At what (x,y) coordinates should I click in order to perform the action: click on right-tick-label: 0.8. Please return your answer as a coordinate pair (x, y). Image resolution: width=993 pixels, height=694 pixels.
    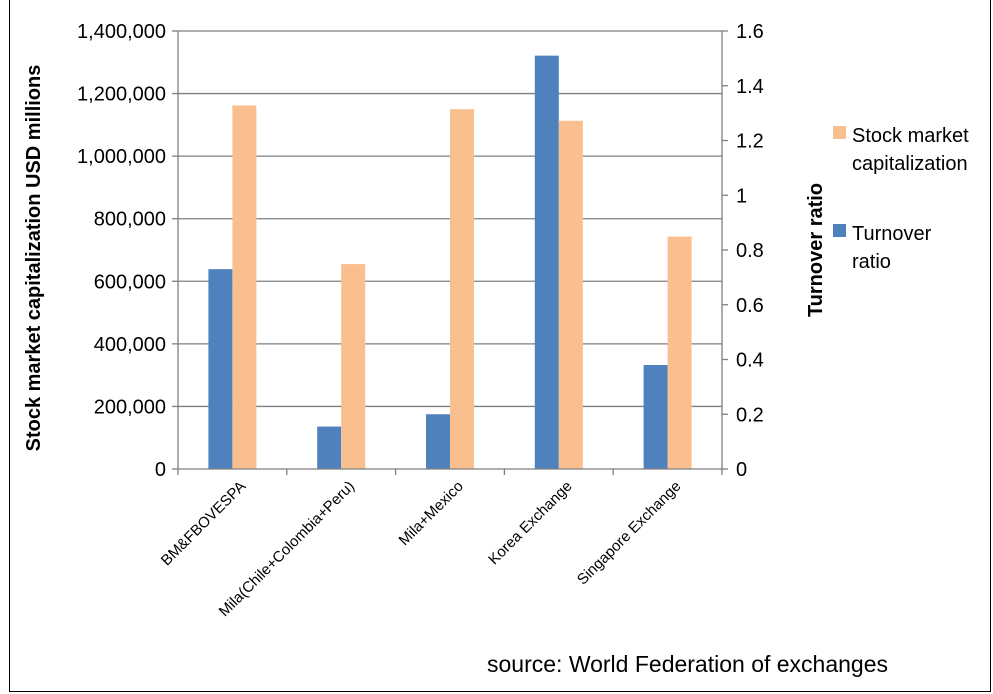
    Looking at the image, I should click on (750, 251).